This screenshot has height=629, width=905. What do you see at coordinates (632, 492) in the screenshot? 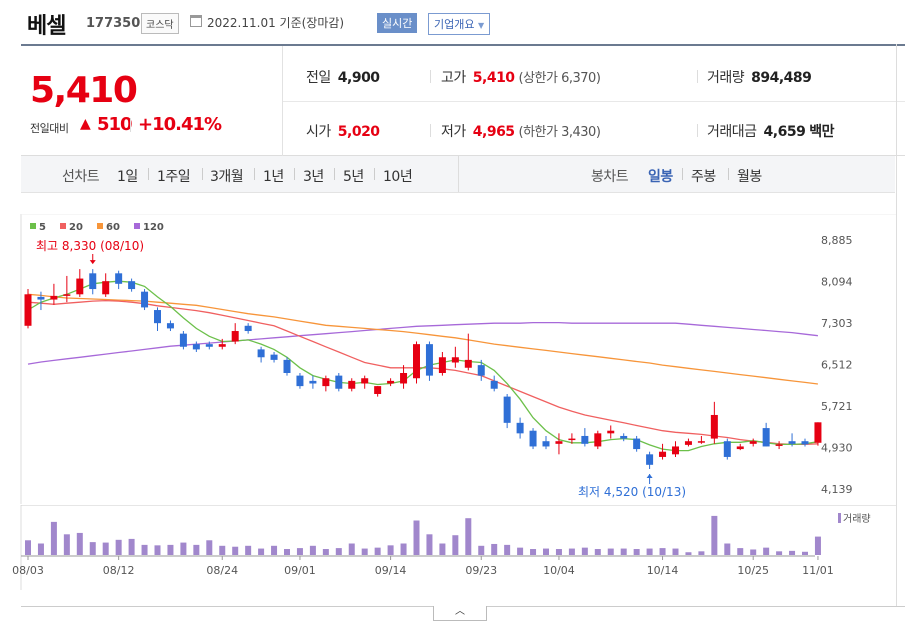
I see `low-annotation: 최저 4,520 (10/13)` at bounding box center [632, 492].